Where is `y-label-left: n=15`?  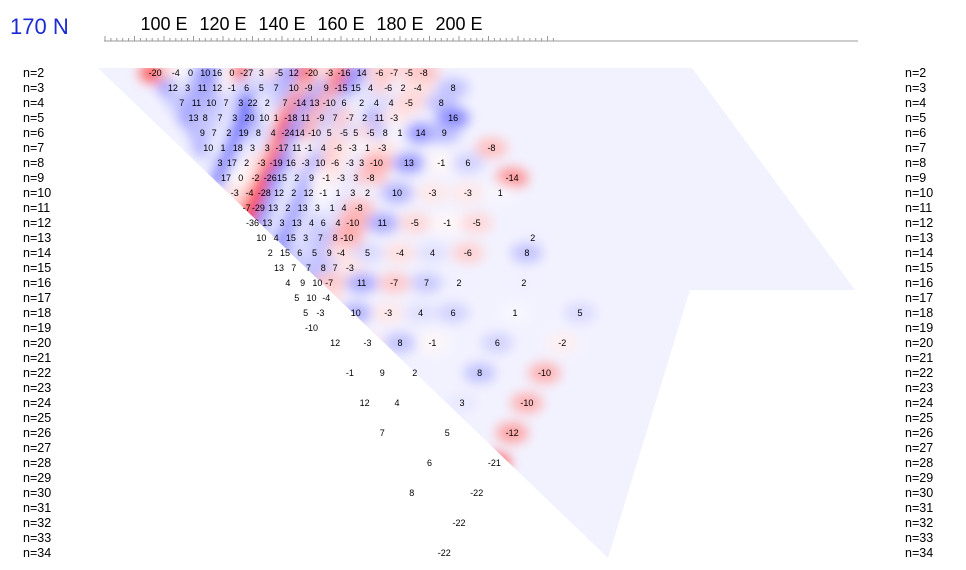 y-label-left: n=15 is located at coordinates (37, 268).